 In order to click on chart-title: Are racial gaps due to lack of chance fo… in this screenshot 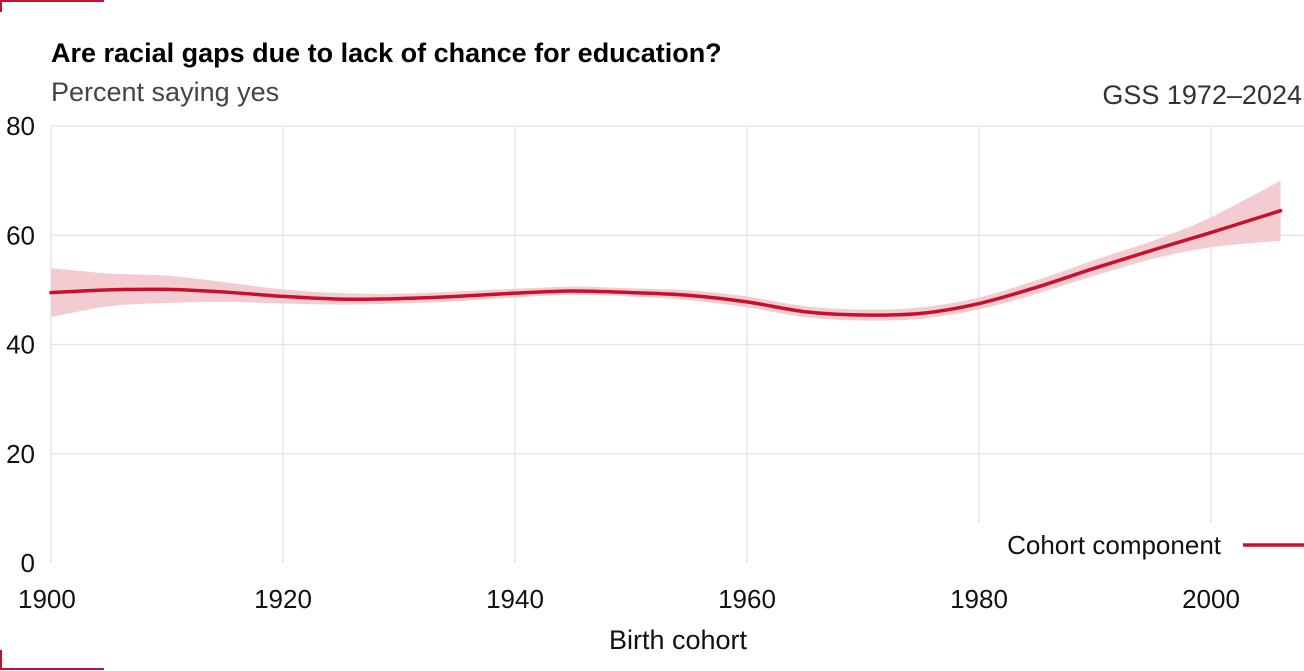, I will do `click(386, 53)`.